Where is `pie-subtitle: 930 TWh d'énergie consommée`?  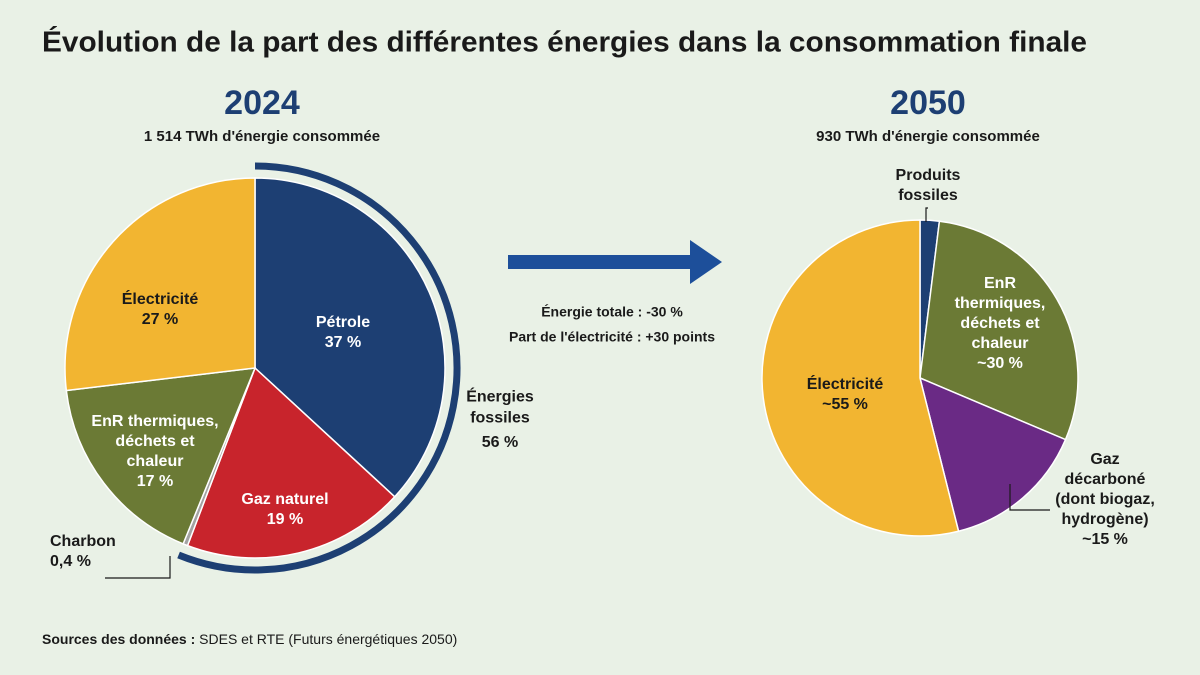
pie-subtitle: 930 TWh d'énergie consommée is located at coordinates (928, 136).